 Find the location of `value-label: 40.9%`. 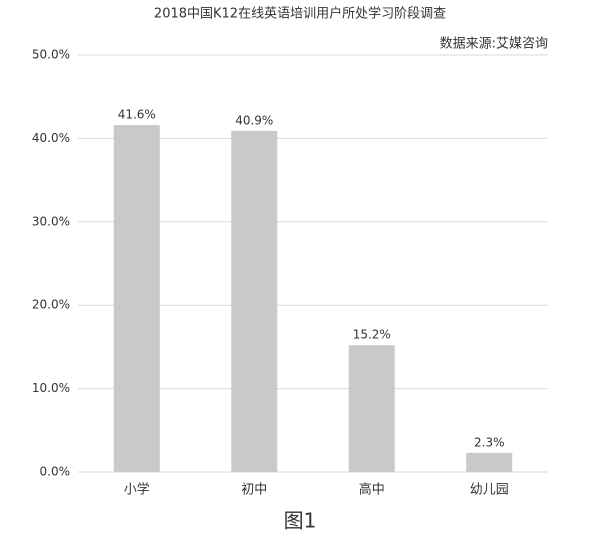

value-label: 40.9% is located at coordinates (254, 120).